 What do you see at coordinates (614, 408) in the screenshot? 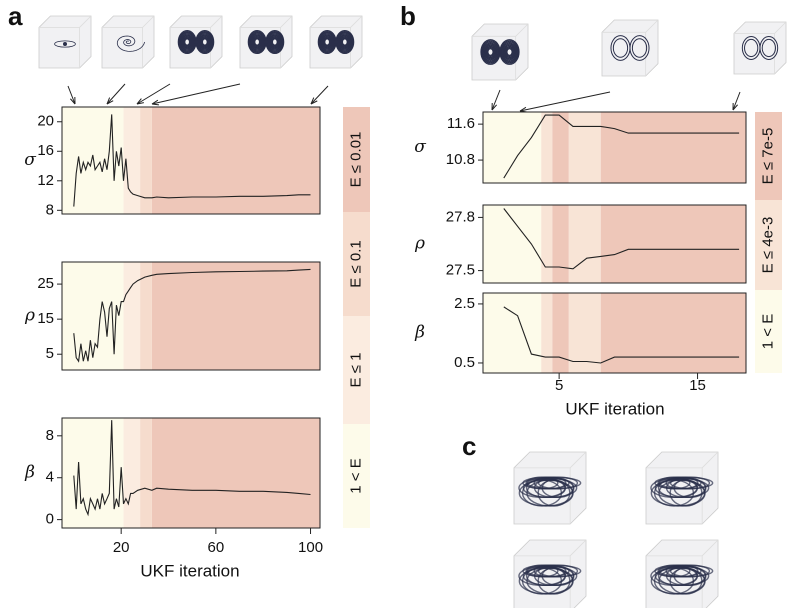
I see `x-axis-label: UKF iteration` at bounding box center [614, 408].